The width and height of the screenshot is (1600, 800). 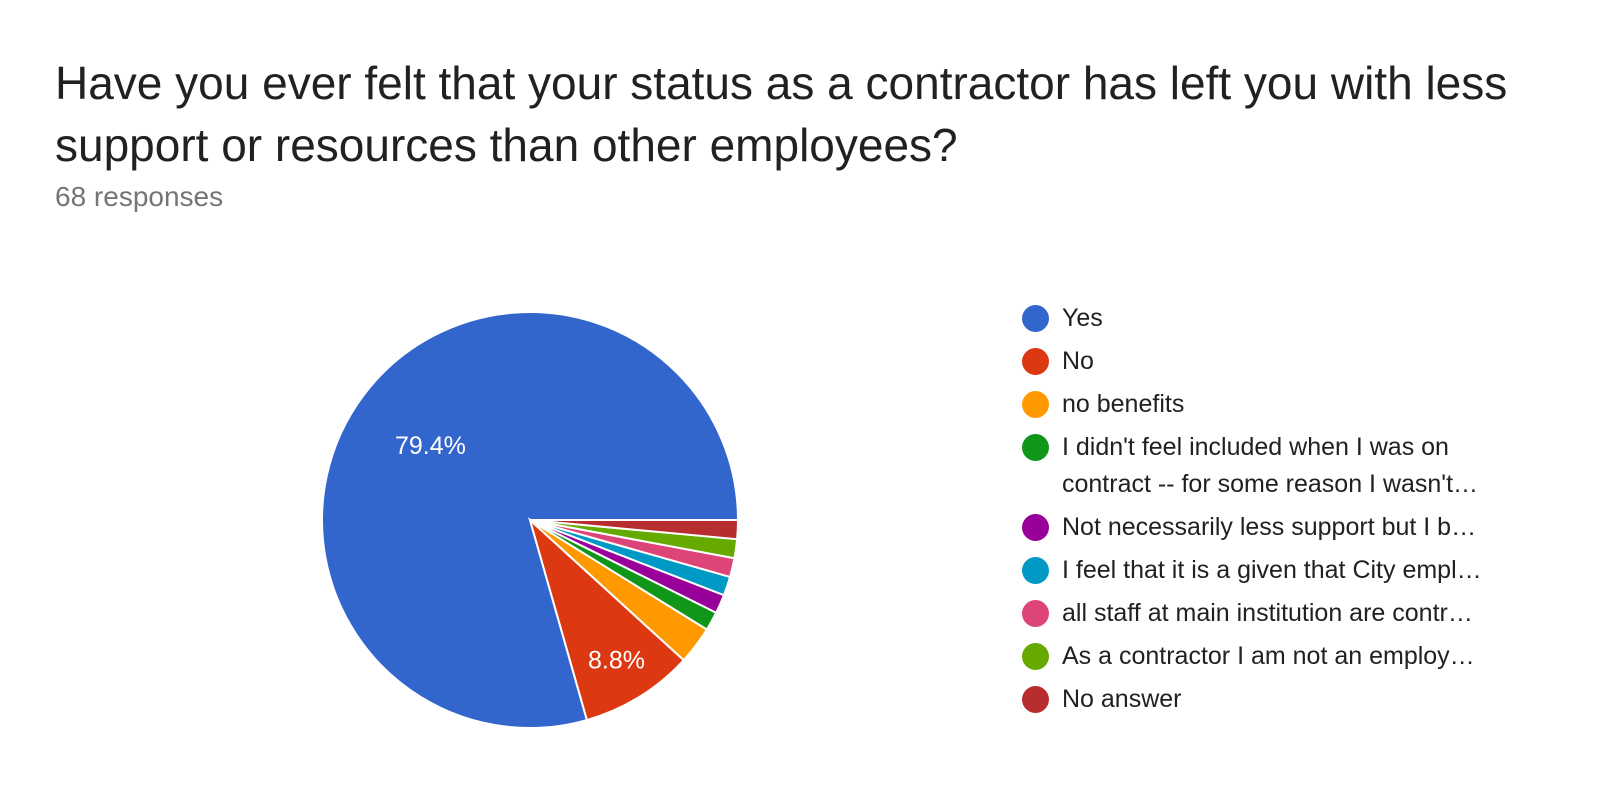 I want to click on legend-label: no benefits, so click(x=1123, y=404).